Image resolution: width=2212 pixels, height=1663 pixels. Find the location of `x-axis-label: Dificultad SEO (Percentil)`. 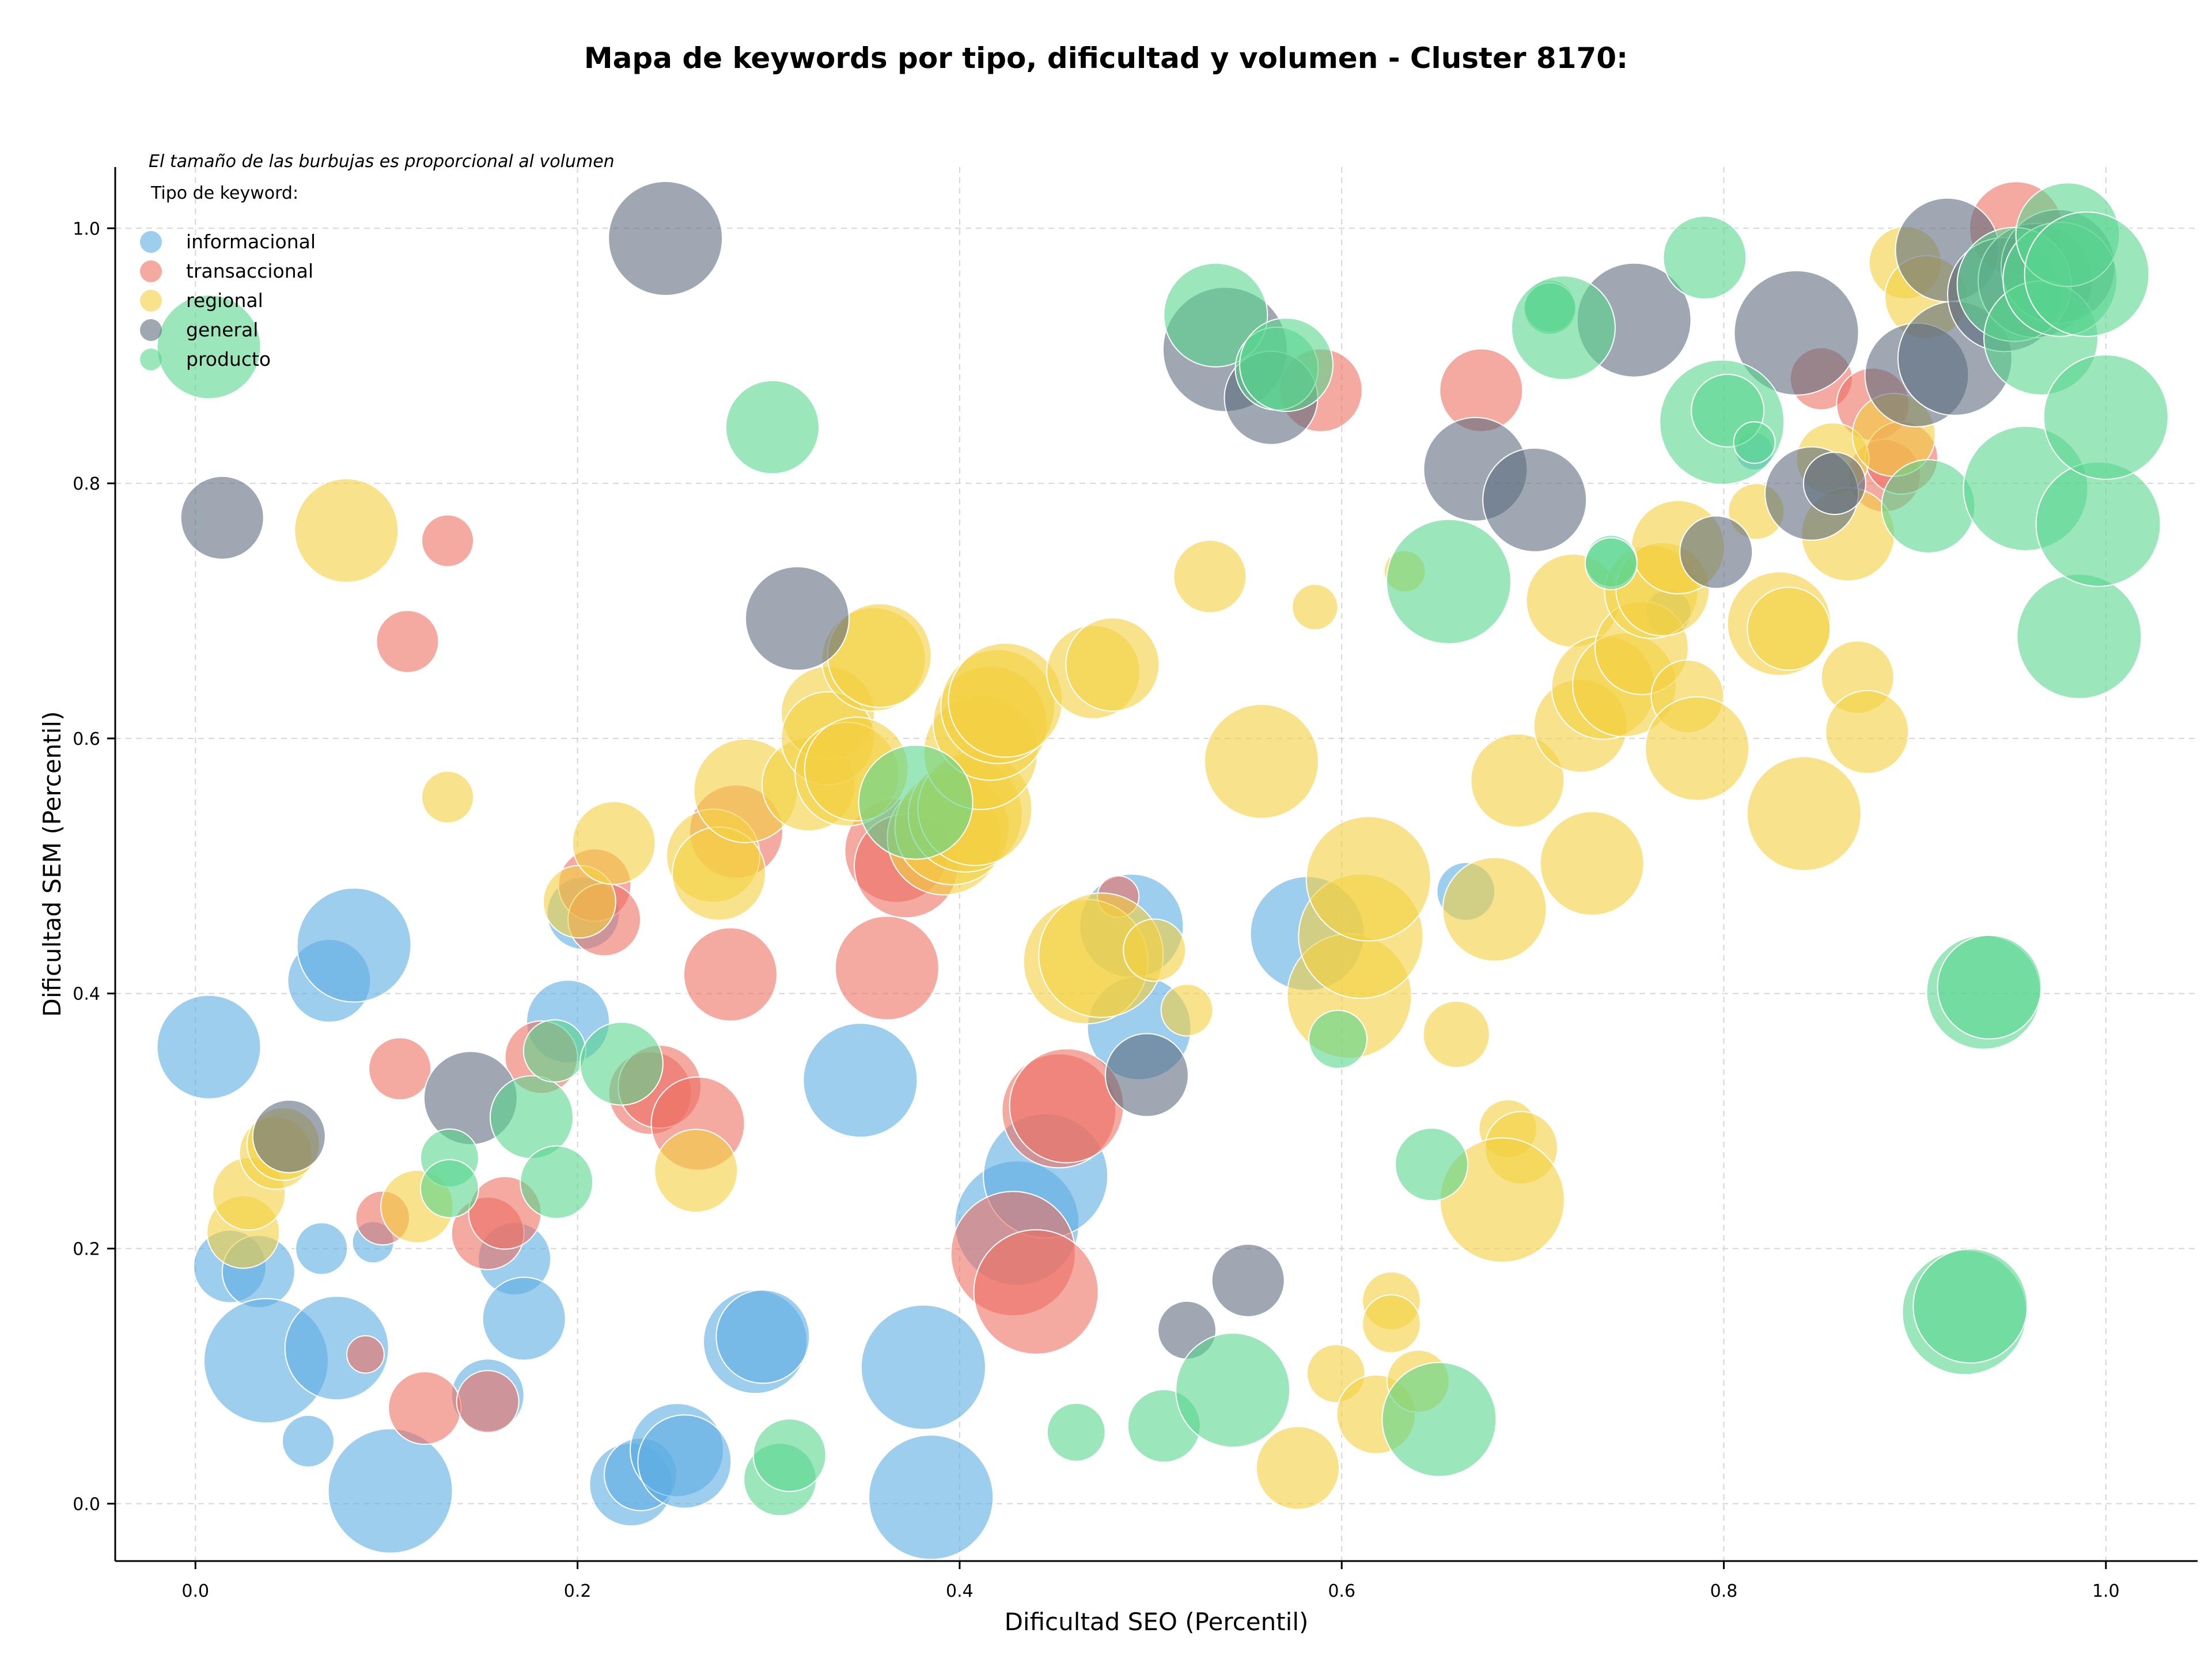

x-axis-label: Dificultad SEO (Percentil) is located at coordinates (1157, 1622).